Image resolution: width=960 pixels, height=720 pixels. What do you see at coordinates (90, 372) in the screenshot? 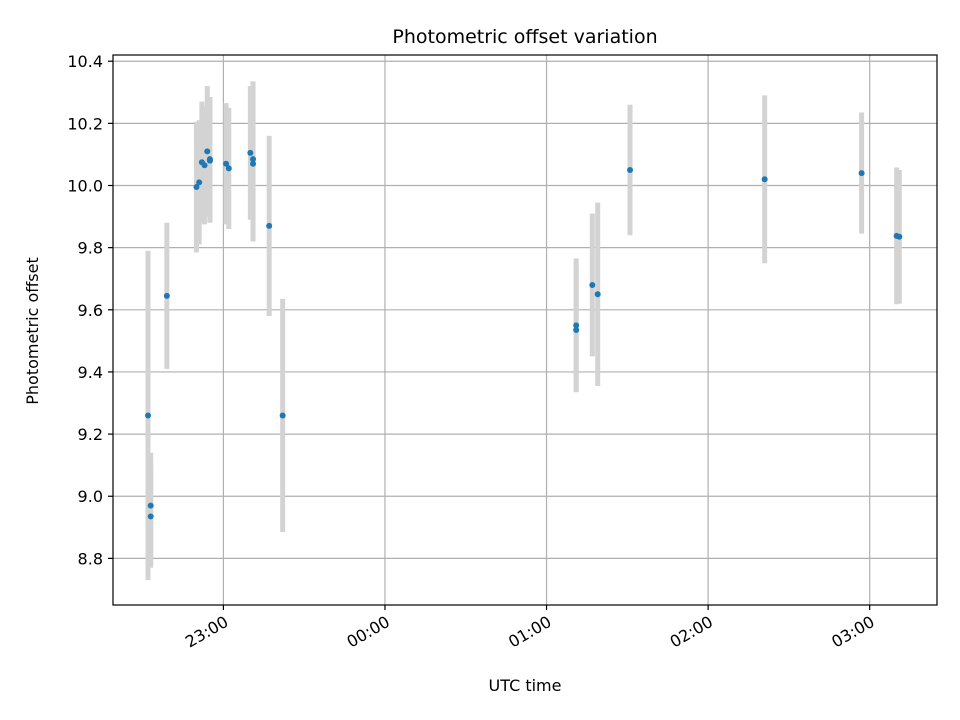
I see `y-tick-label: 9.4` at bounding box center [90, 372].